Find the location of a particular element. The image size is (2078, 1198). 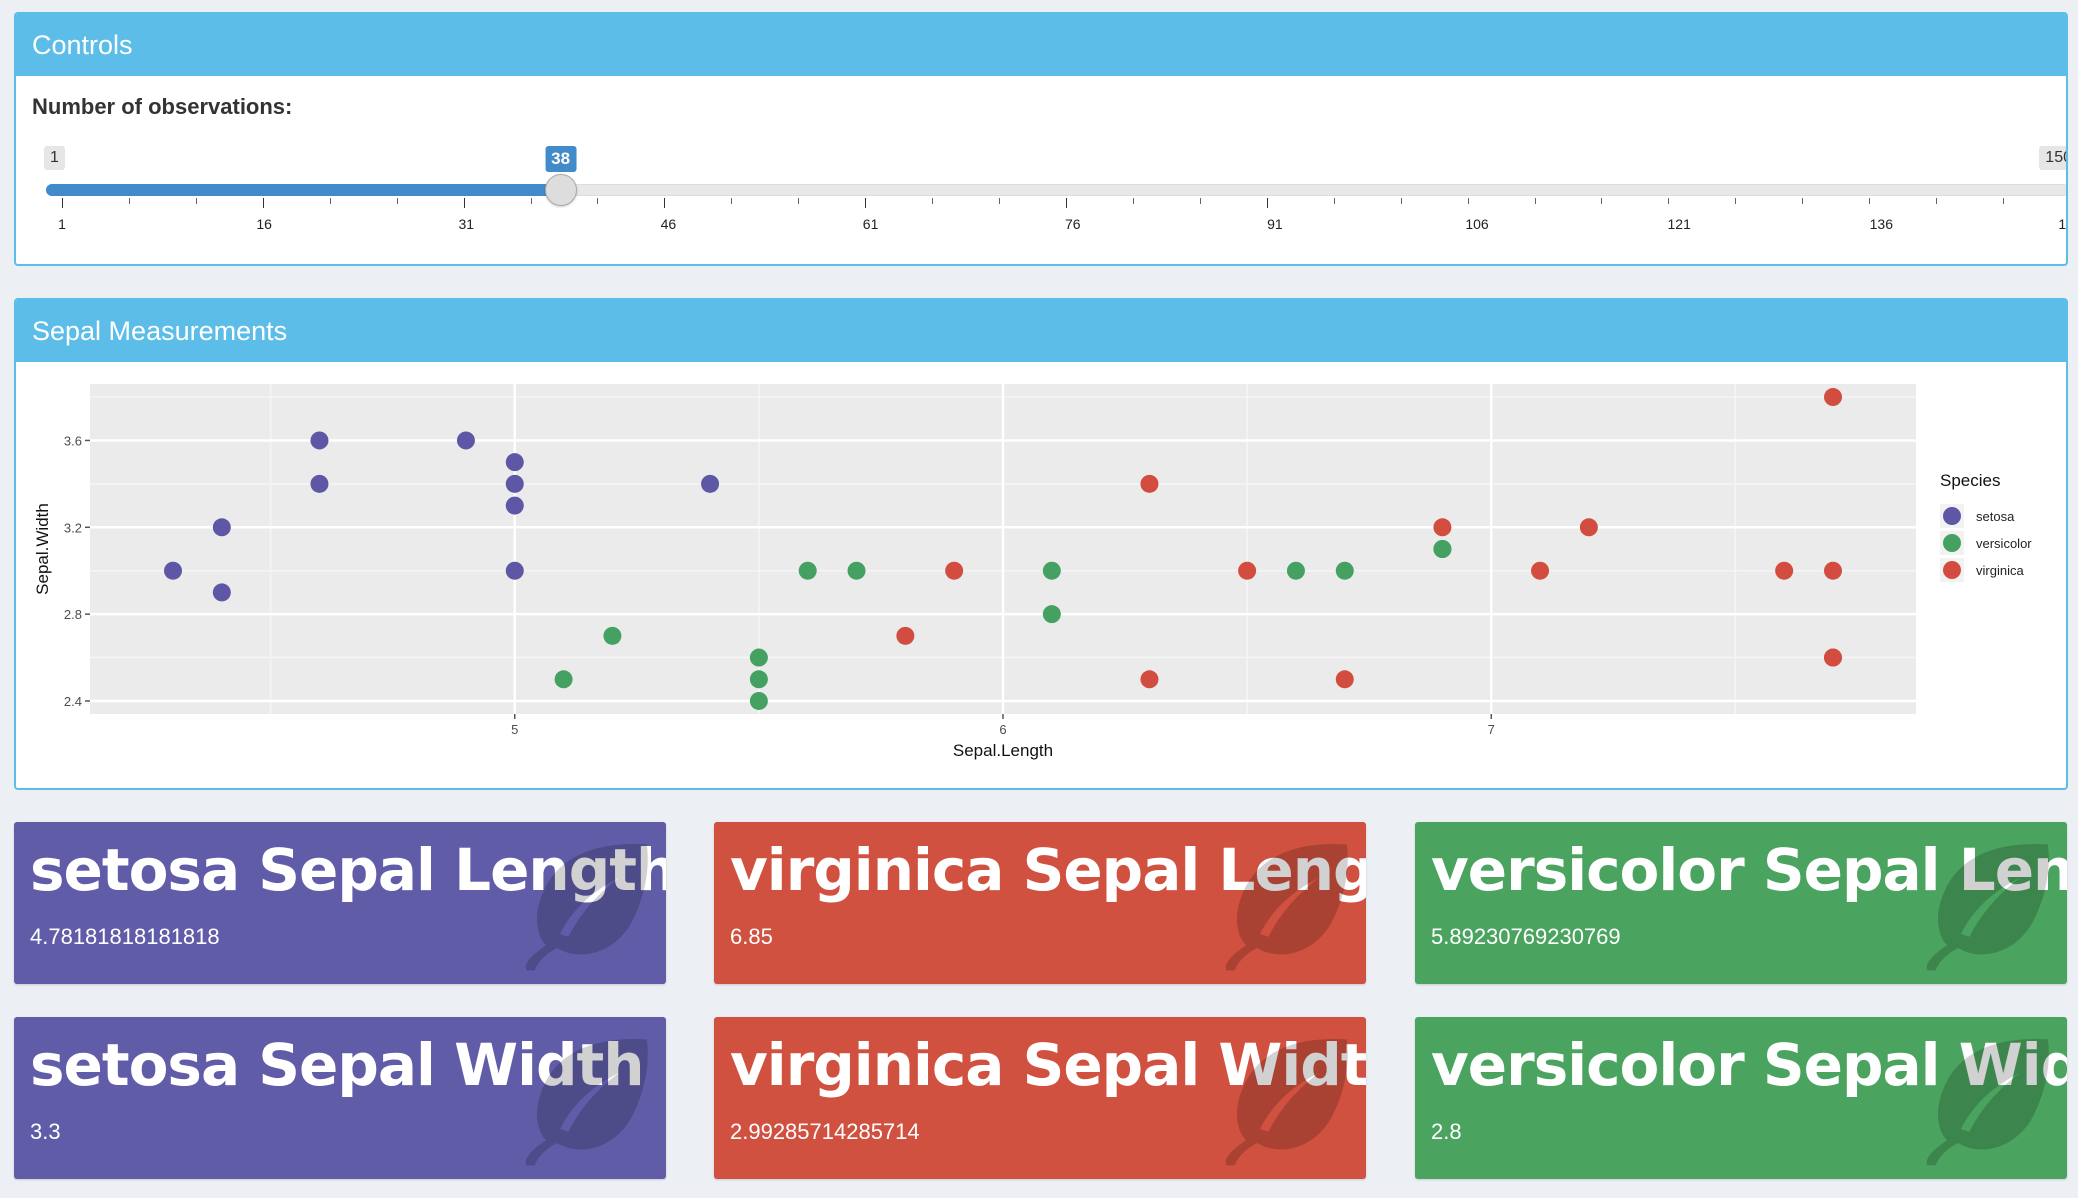

value-box-value: 6.85 is located at coordinates (751, 936).